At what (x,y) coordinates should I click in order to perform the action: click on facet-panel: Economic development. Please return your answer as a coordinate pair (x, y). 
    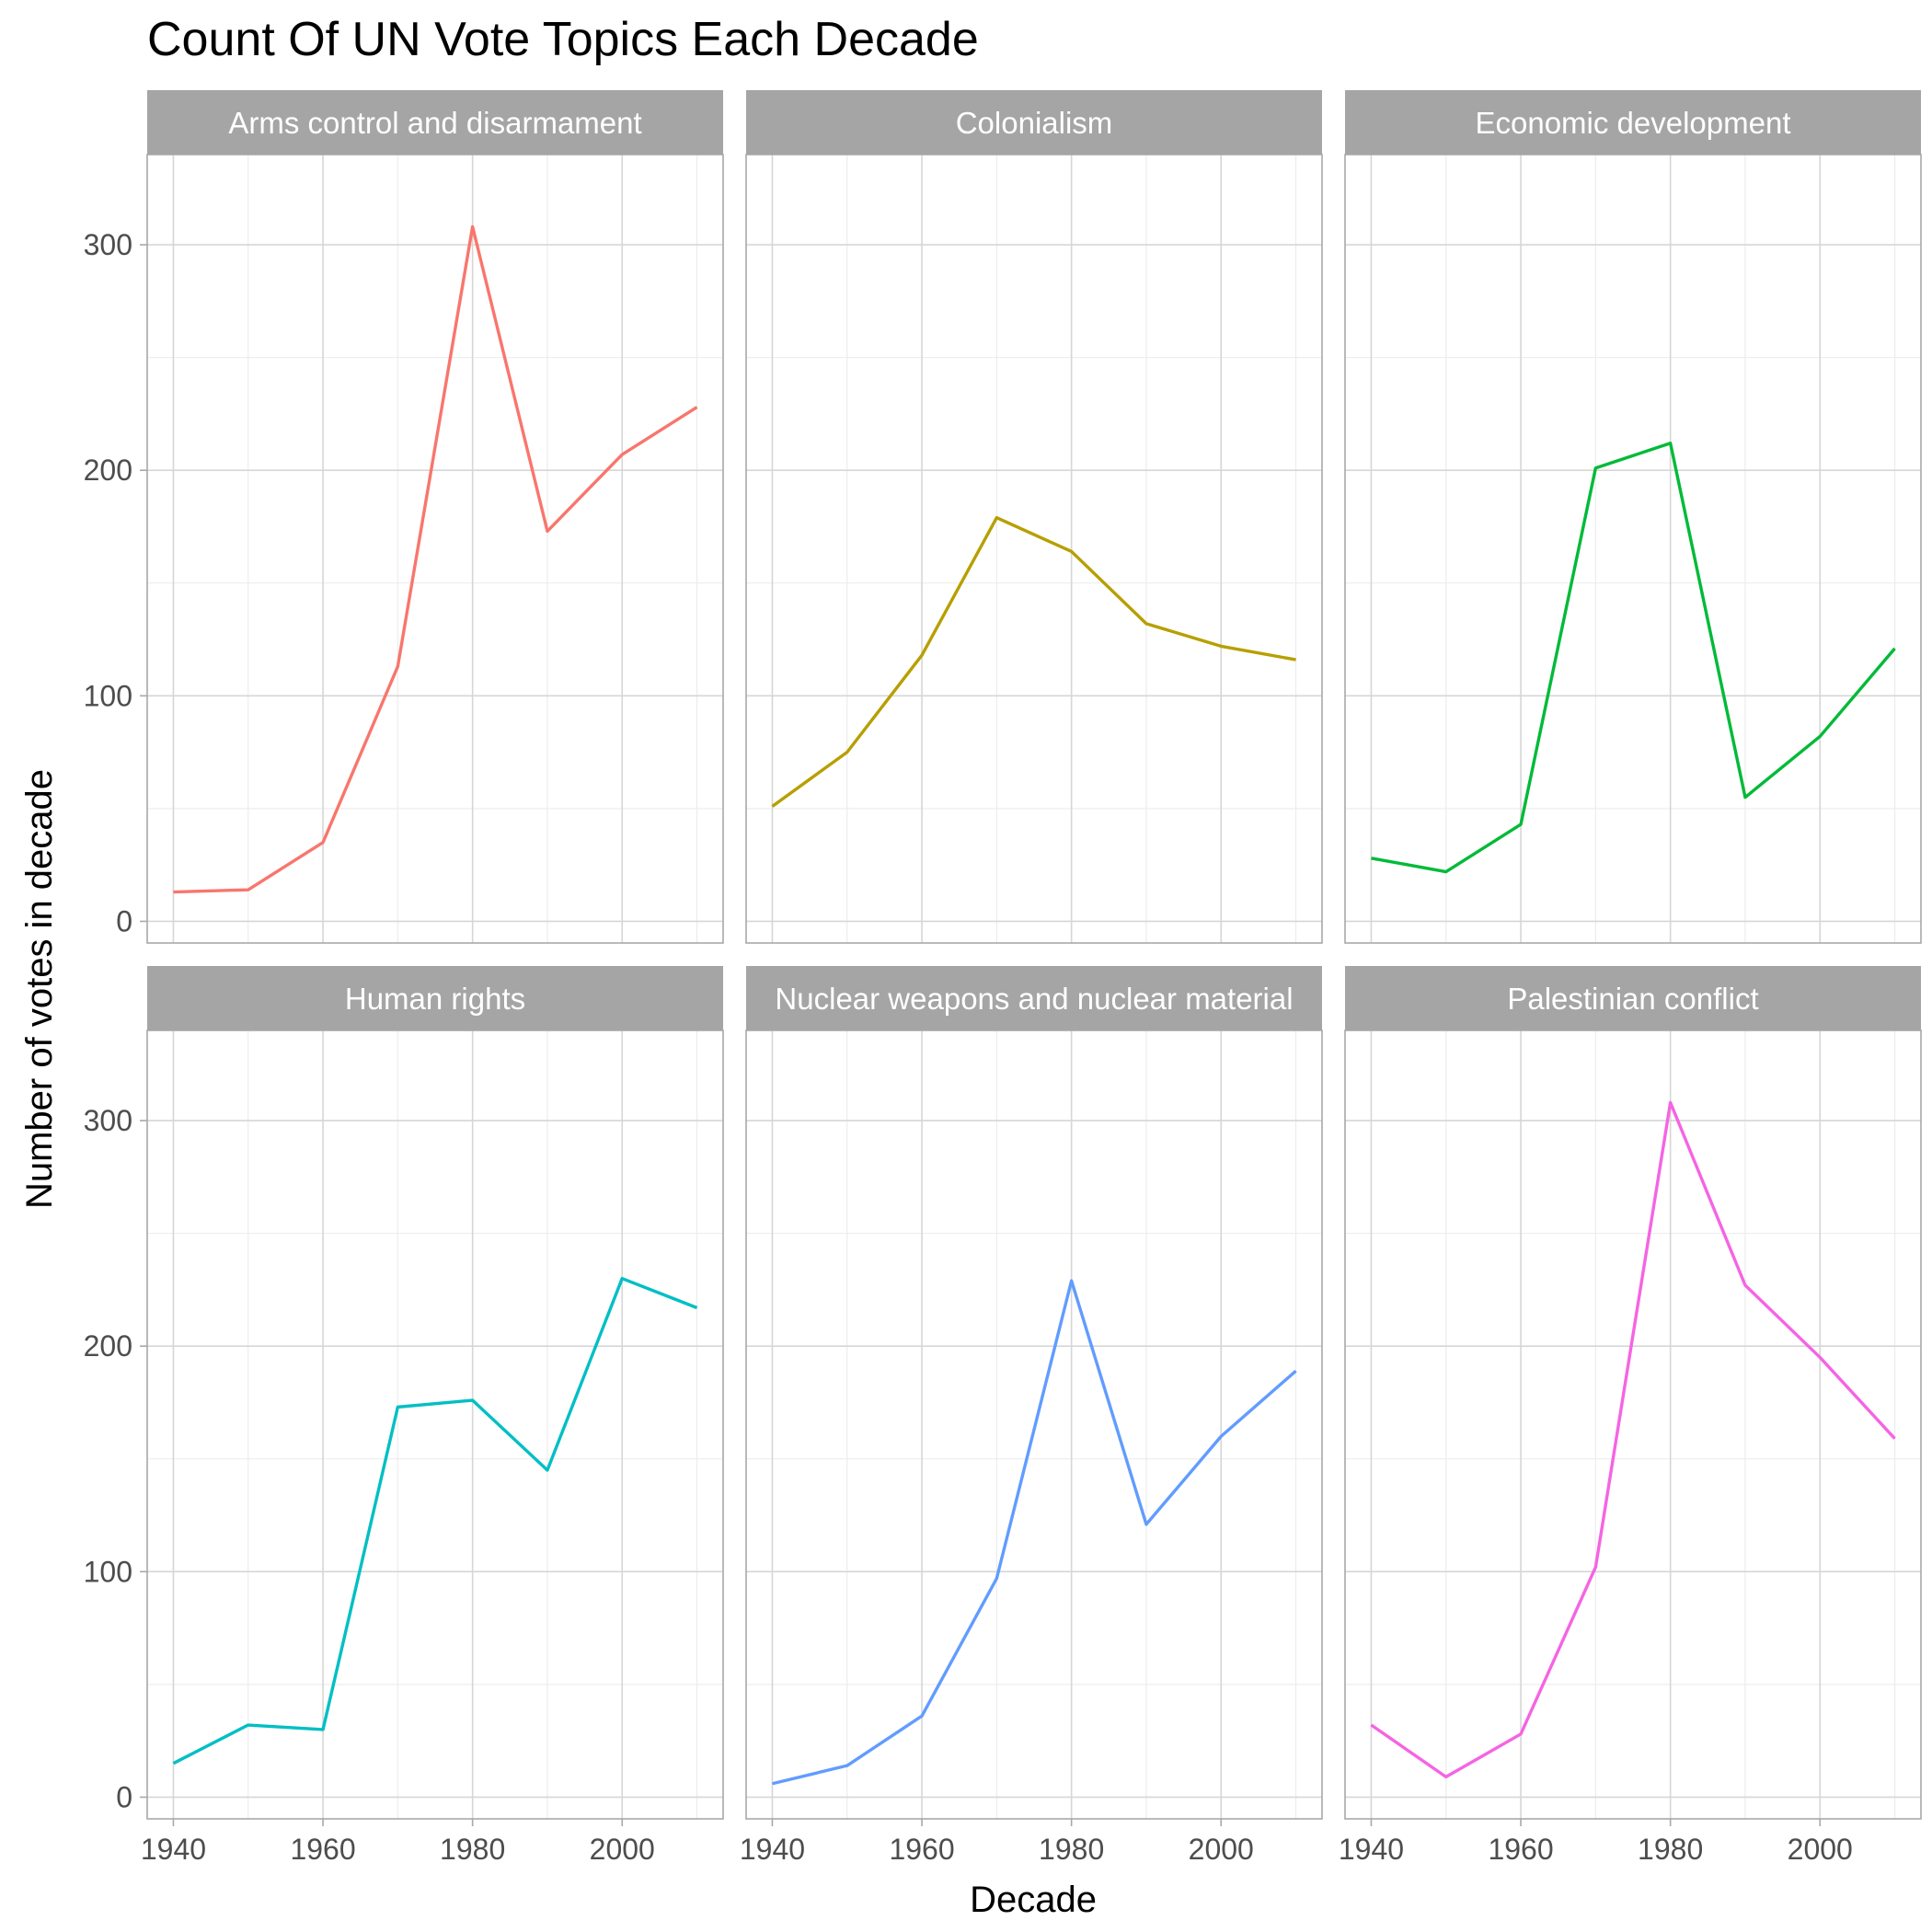
    Looking at the image, I should click on (1633, 517).